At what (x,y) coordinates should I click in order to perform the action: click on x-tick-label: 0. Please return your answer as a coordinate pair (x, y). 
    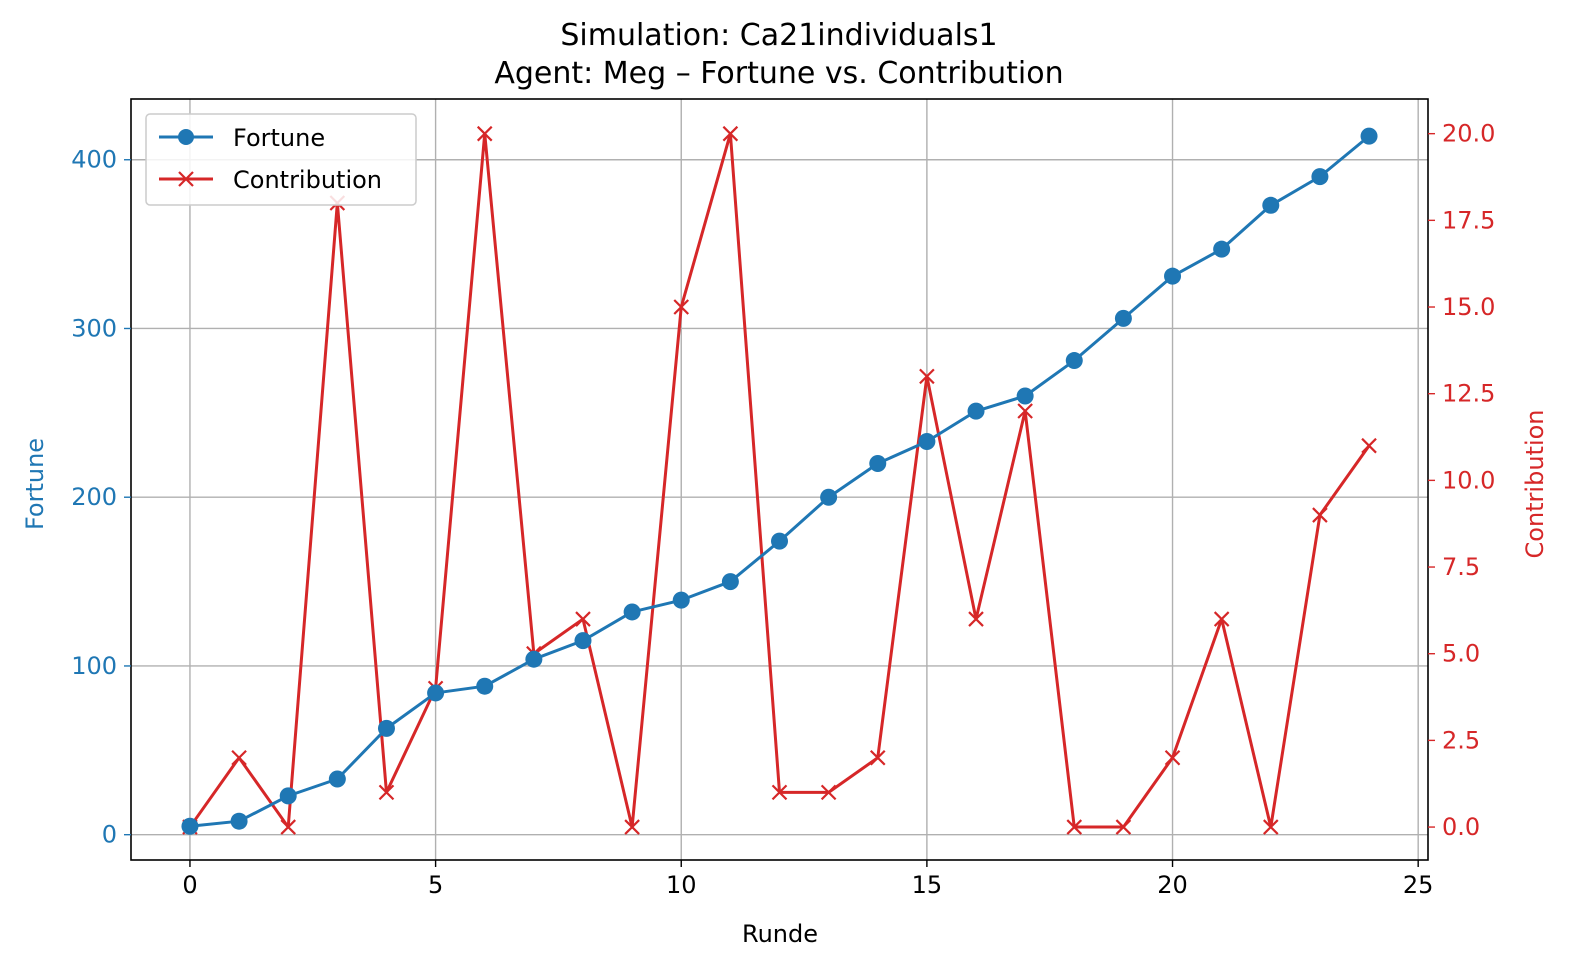
    Looking at the image, I should click on (189, 885).